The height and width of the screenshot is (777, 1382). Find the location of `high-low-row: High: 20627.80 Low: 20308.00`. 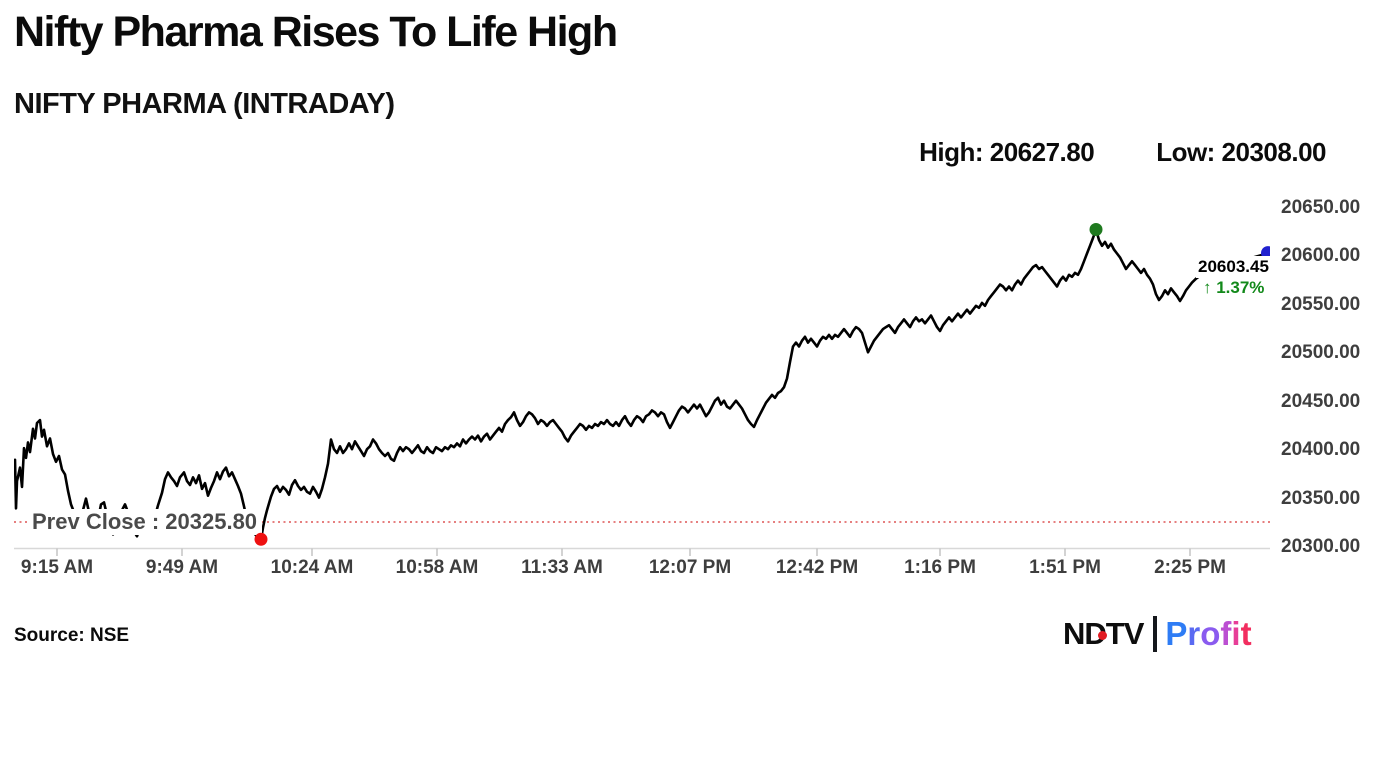

high-low-row: High: 20627.80 Low: 20308.00 is located at coordinates (1122, 152).